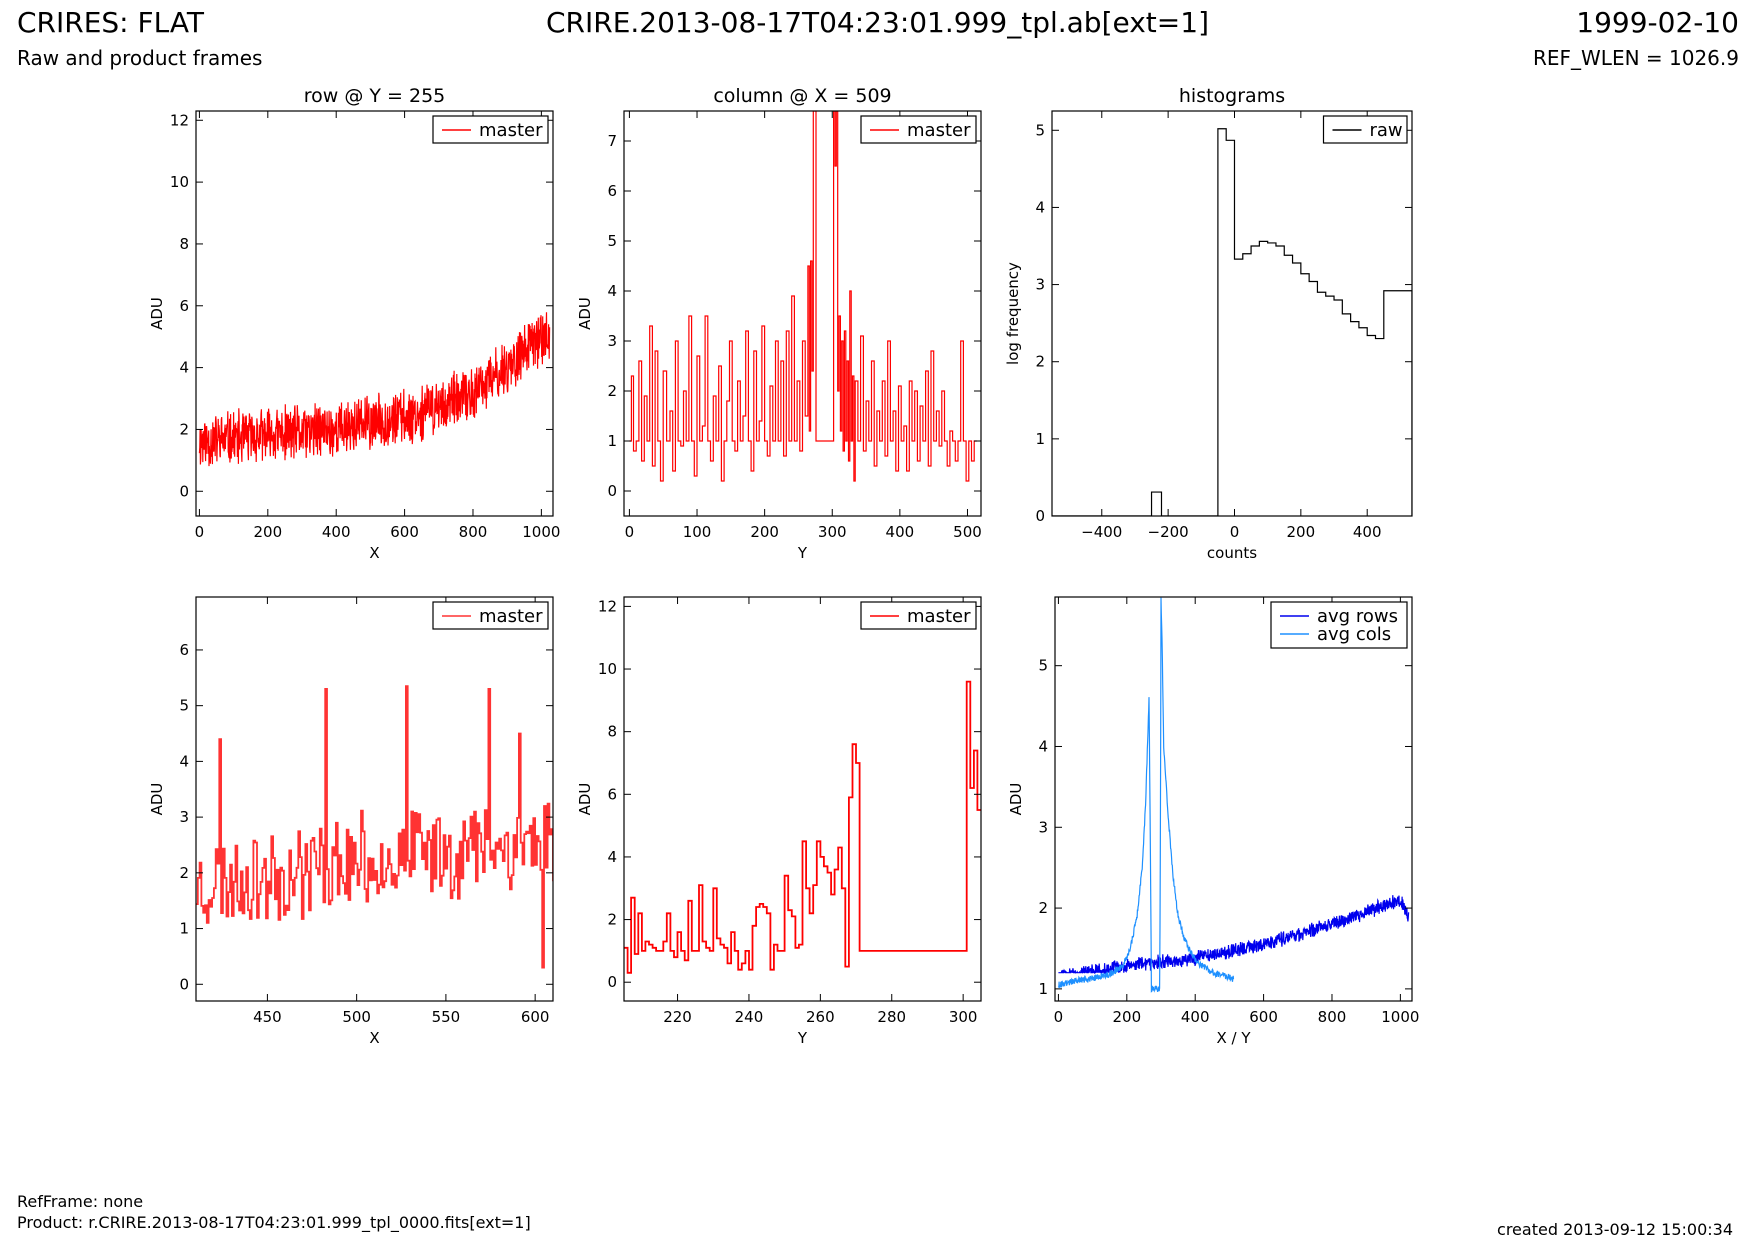 The width and height of the screenshot is (1755, 1245). What do you see at coordinates (891, 1017) in the screenshot?
I see `x-tick-label: 280` at bounding box center [891, 1017].